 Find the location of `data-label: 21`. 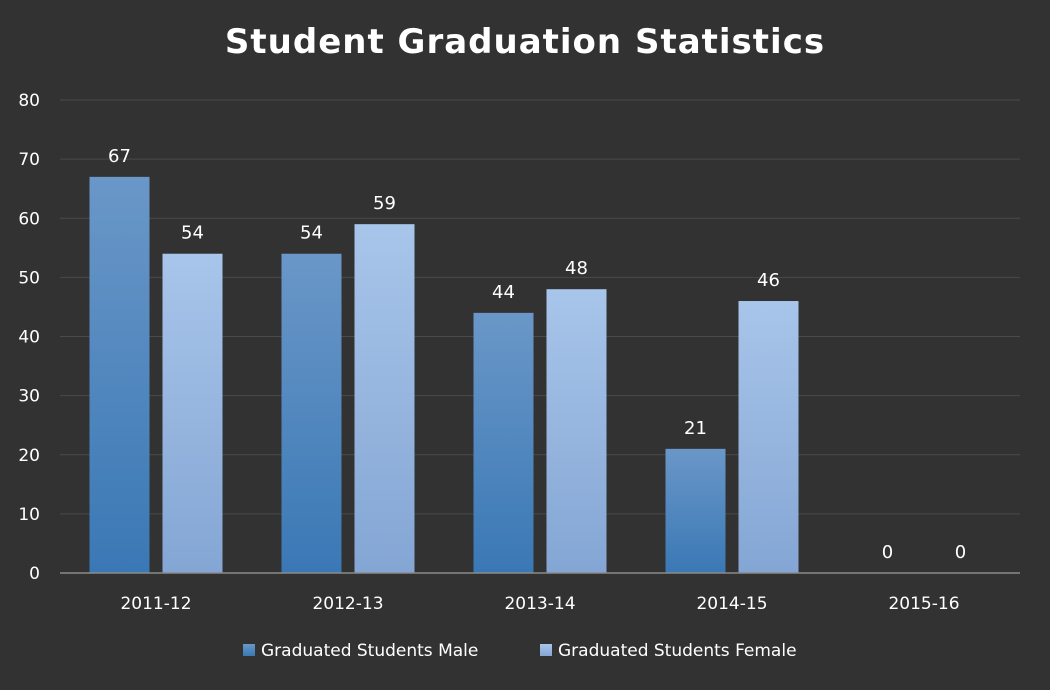

data-label: 21 is located at coordinates (695, 428).